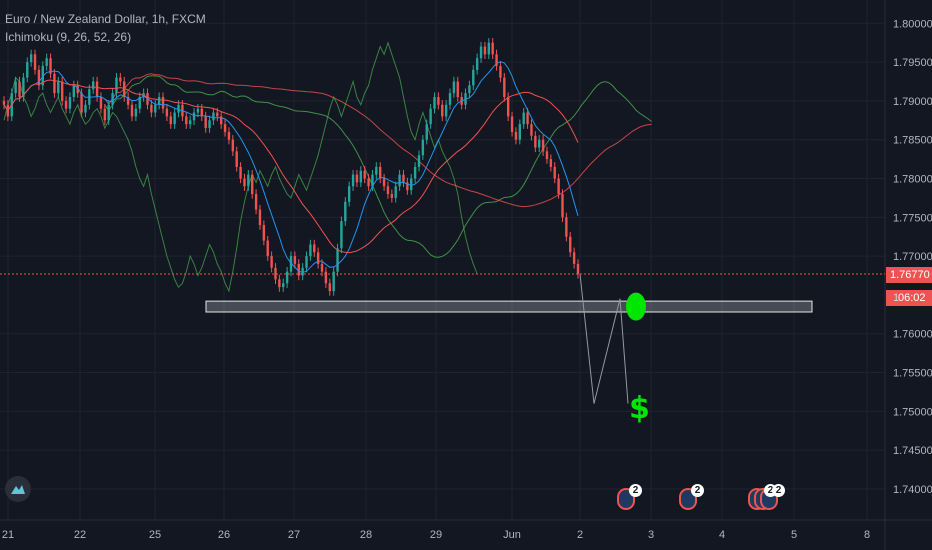 This screenshot has width=932, height=550. I want to click on dollar-sign-annotation: $, so click(639, 408).